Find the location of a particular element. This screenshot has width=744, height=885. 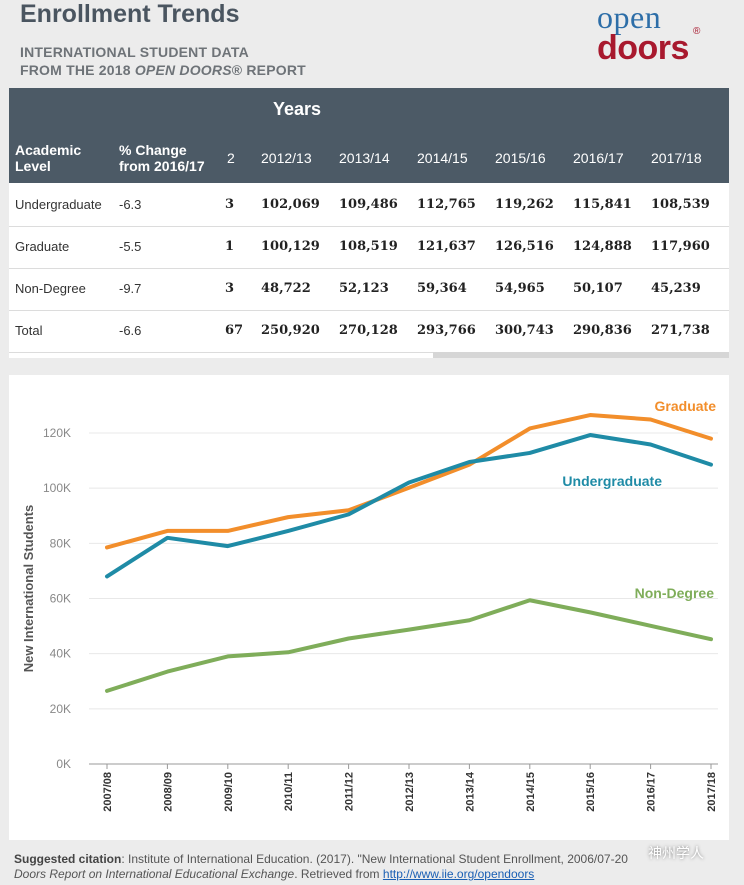

row-level: Non-Degree is located at coordinates (50, 288).